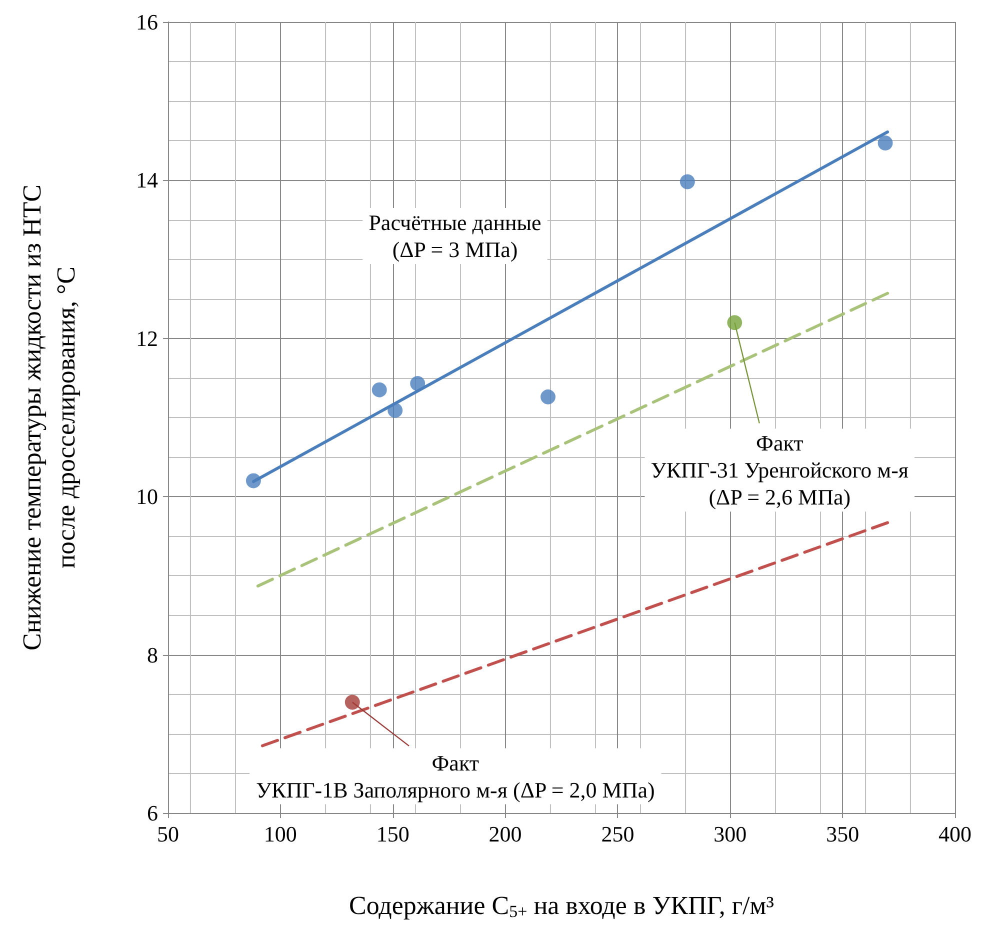  I want to click on annotation: Факт УКПГ-31 Уренгойского м-я (ΔP = 2,6 МПа), so click(779, 470).